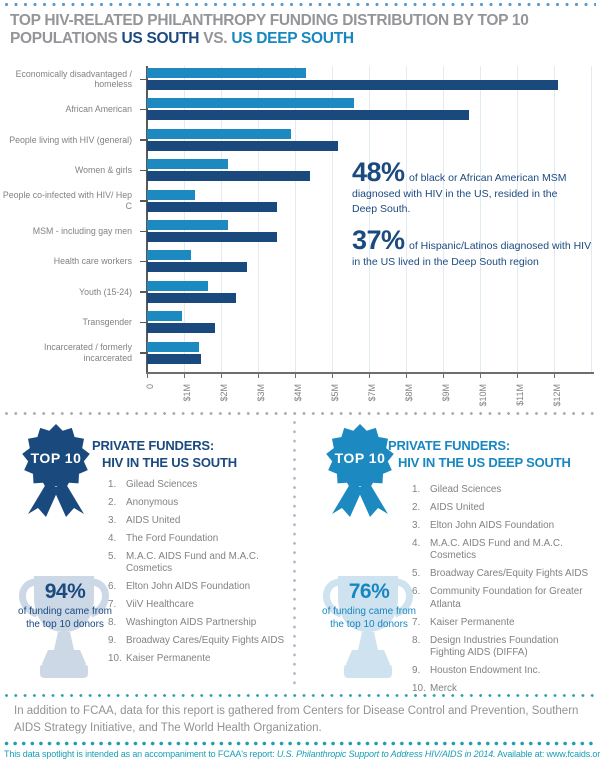  I want to click on south-heading-line2: HIV IN THE US SOUTH, so click(169, 462).